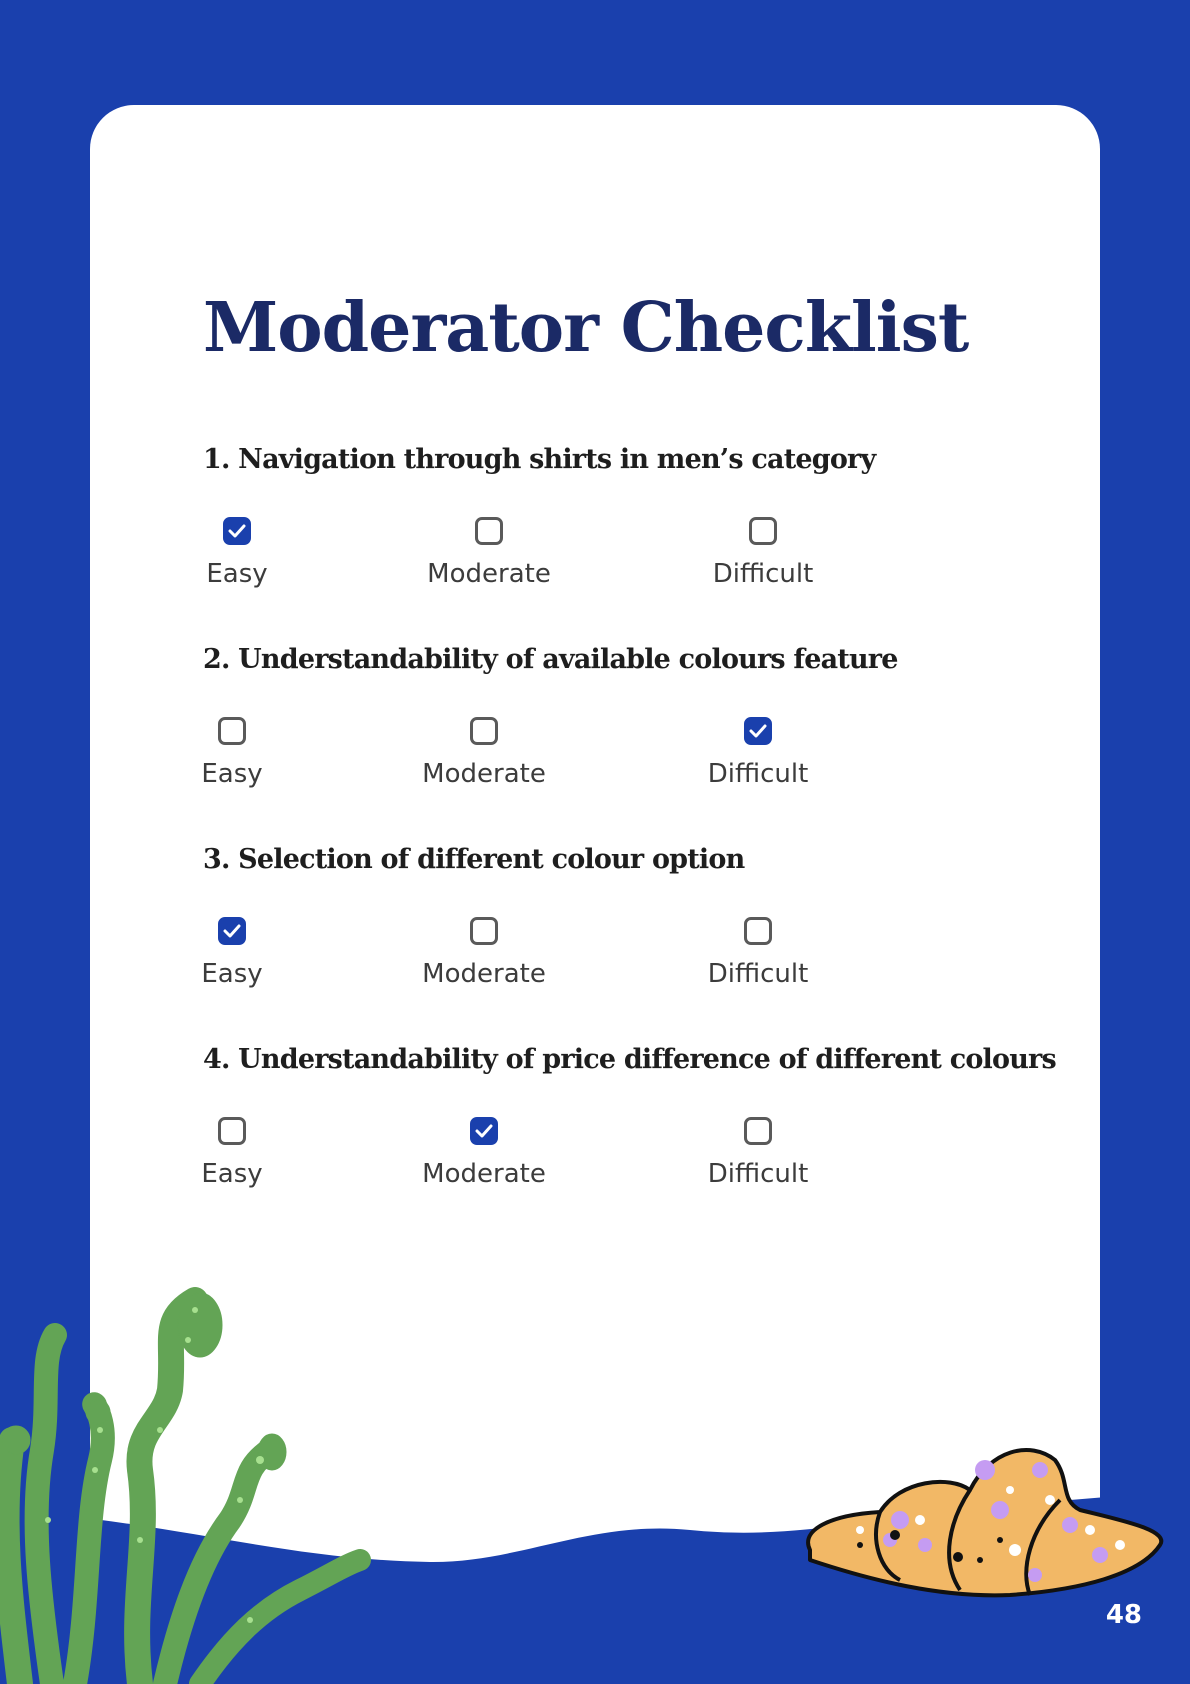  Describe the element at coordinates (758, 1153) in the screenshot. I see `q4-option-difficult: Difficult` at that location.